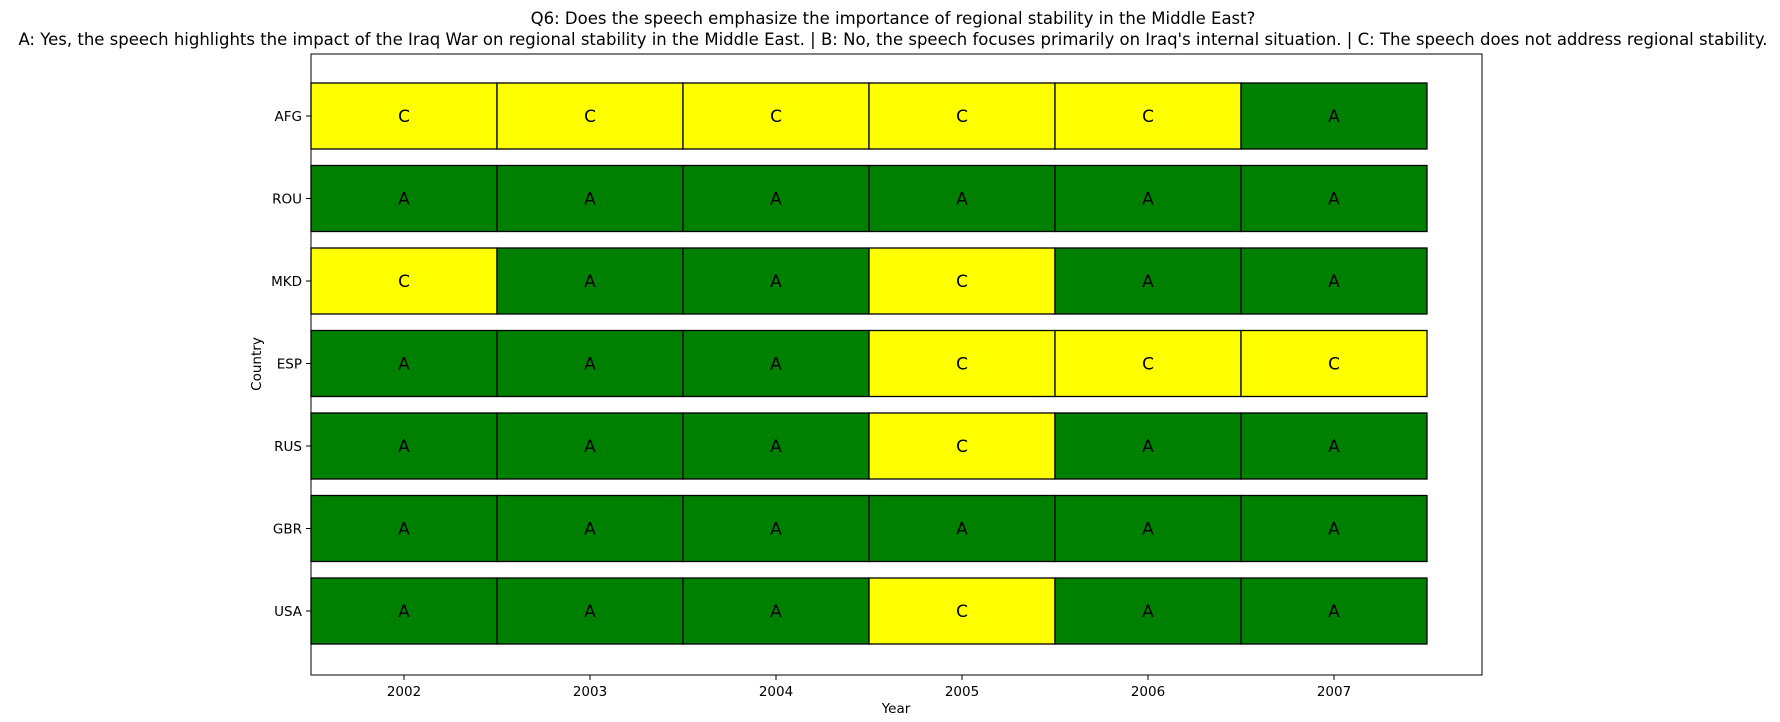 This screenshot has height=722, width=1780. I want to click on cell-rus-2007, so click(1334, 446).